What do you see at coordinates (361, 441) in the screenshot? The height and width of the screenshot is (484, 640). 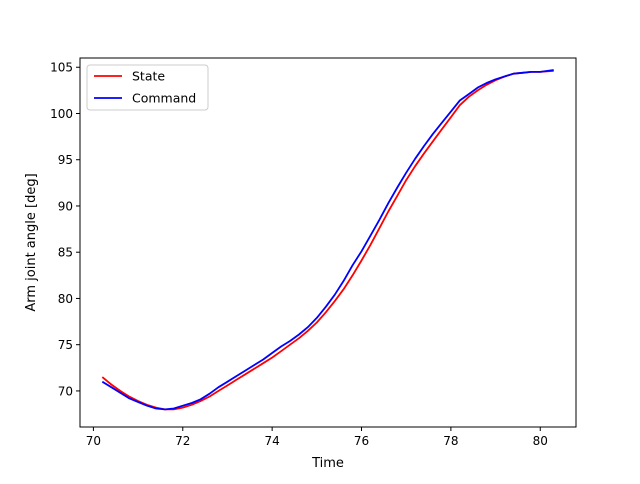 I see `x-tick-label: 76` at bounding box center [361, 441].